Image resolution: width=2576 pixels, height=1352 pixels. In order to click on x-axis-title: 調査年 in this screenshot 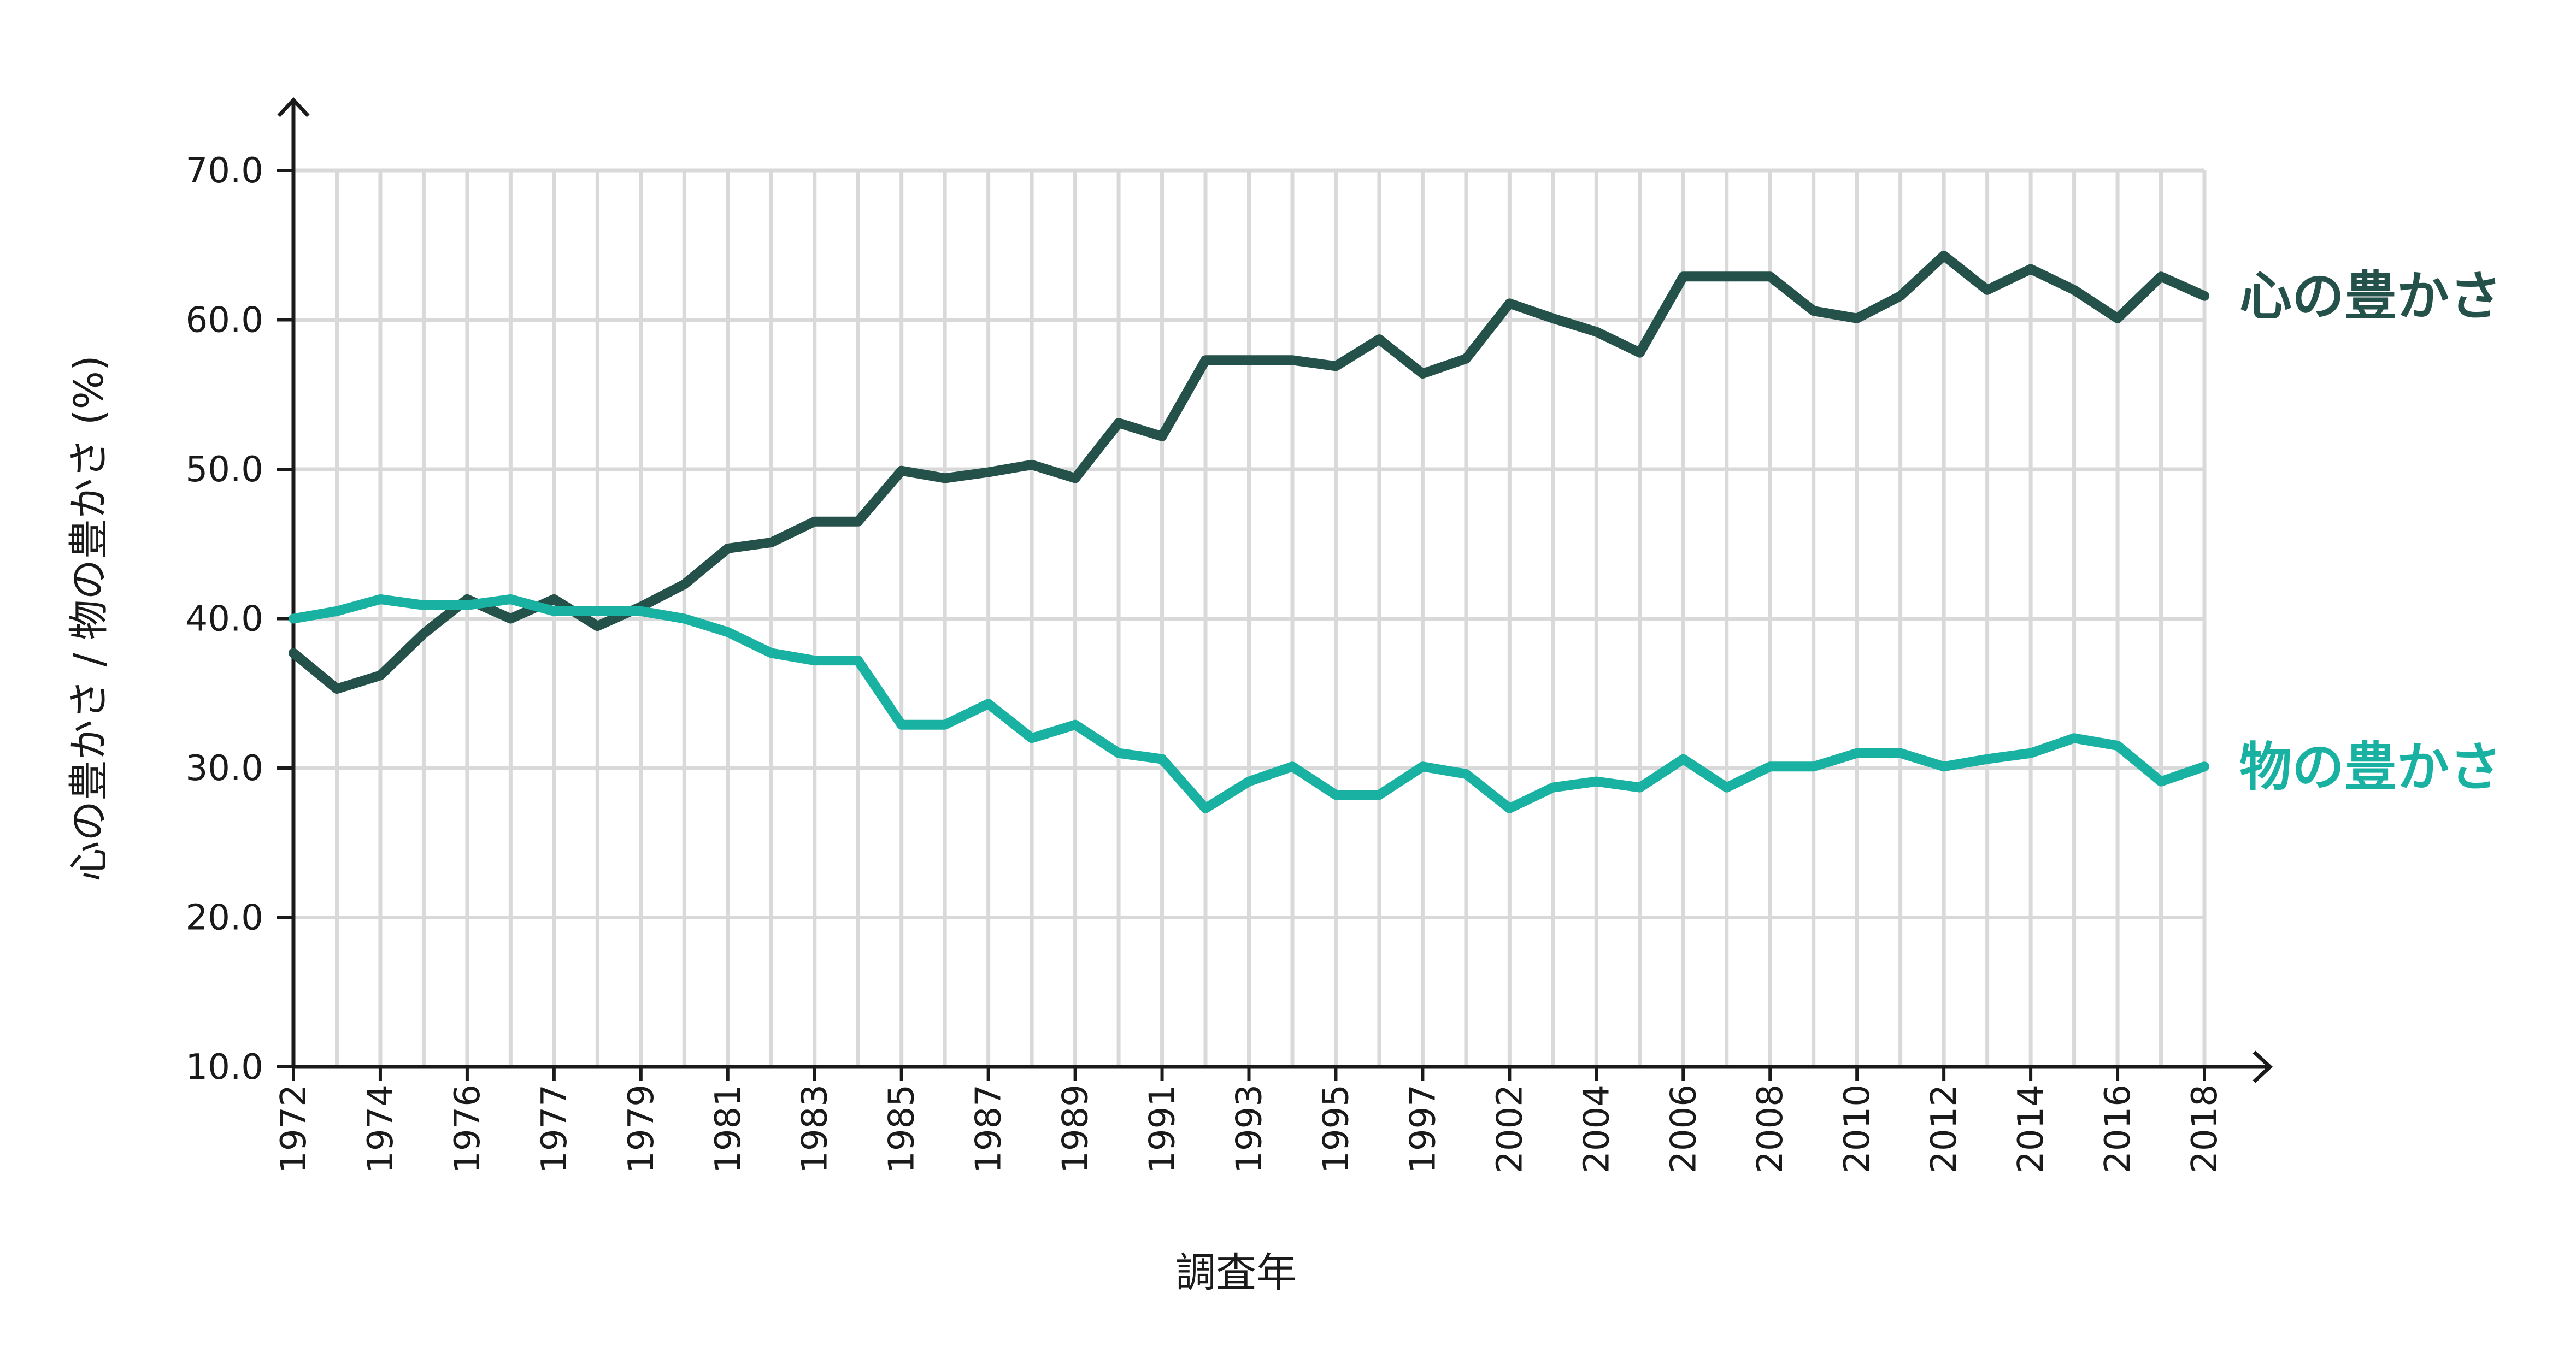, I will do `click(1236, 1272)`.